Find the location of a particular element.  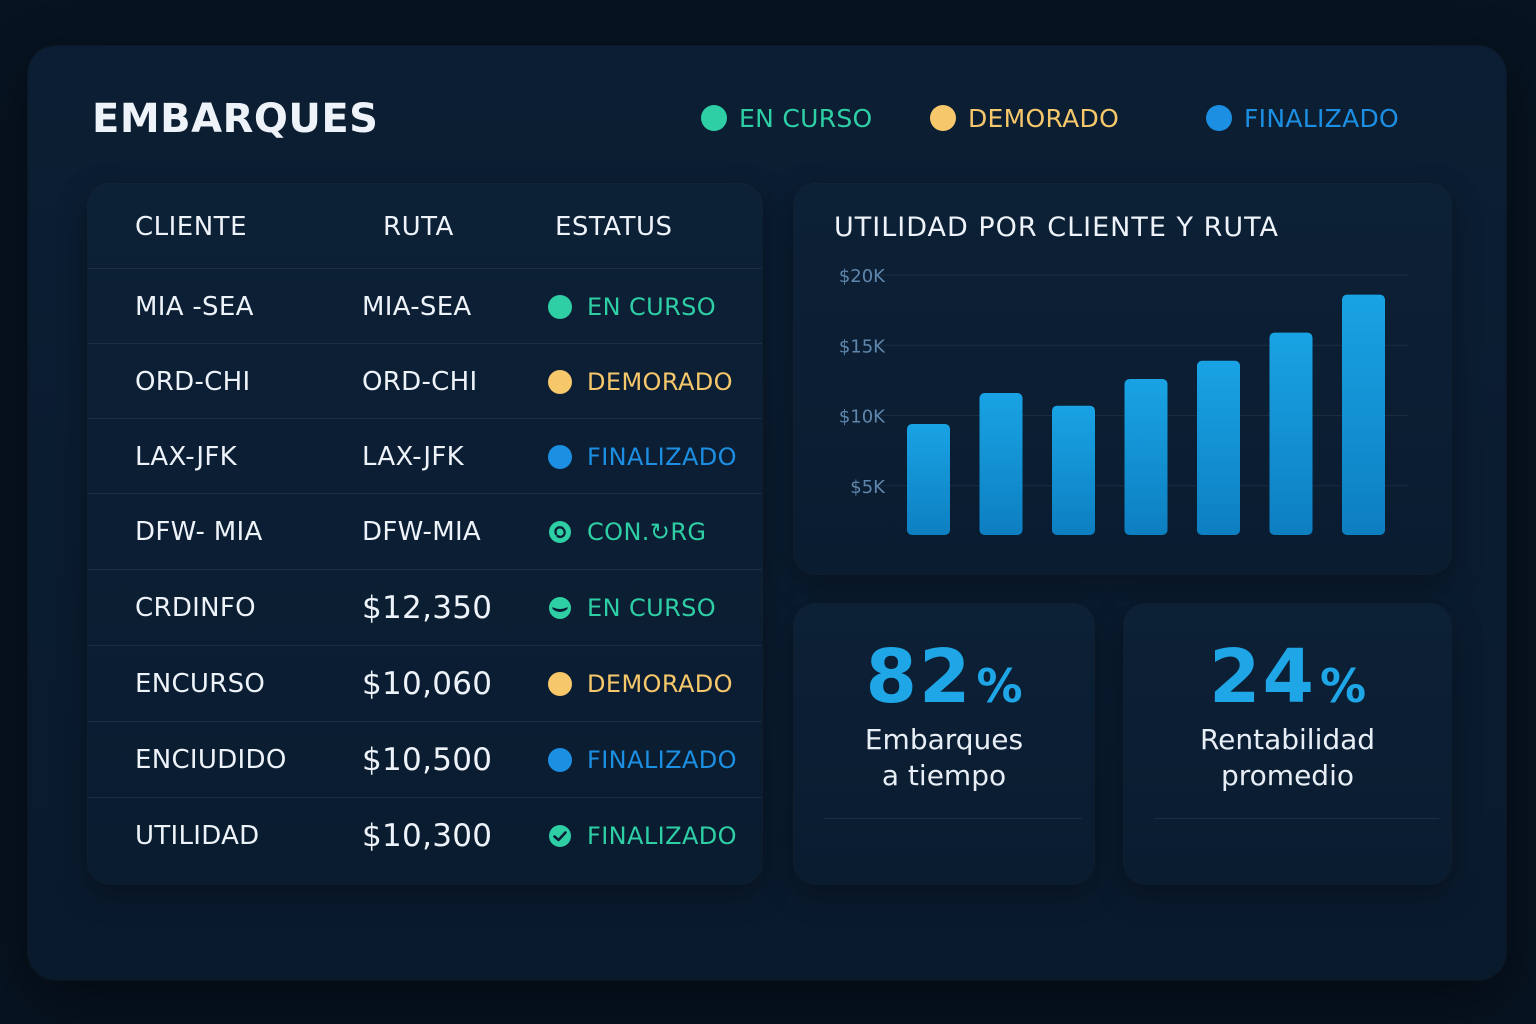

cell-cliente: MIA -SEA is located at coordinates (194, 307).